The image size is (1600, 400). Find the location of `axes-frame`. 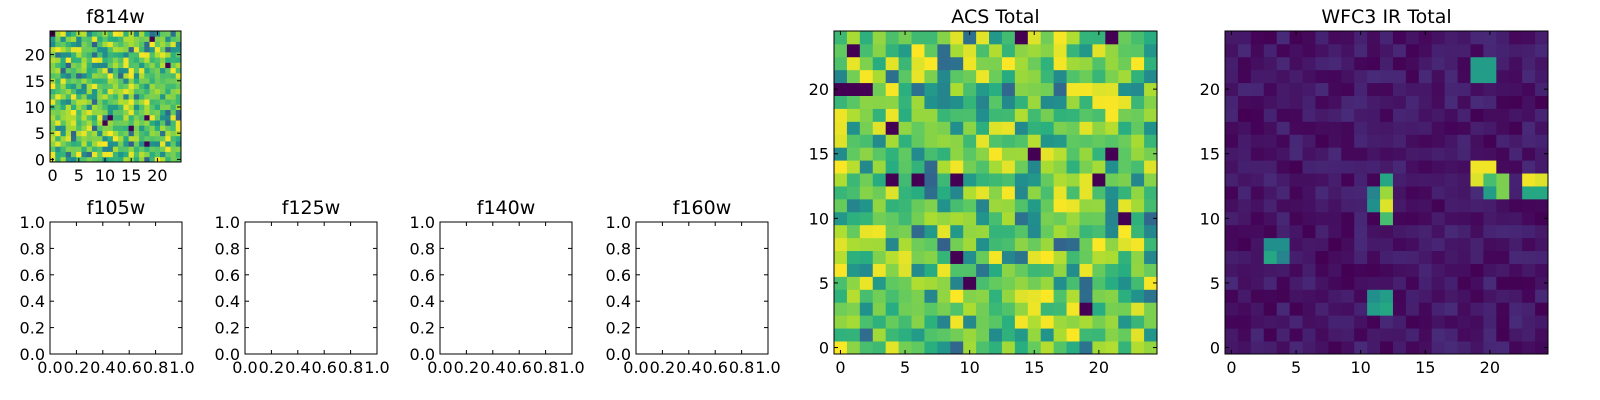

axes-frame is located at coordinates (702, 288).